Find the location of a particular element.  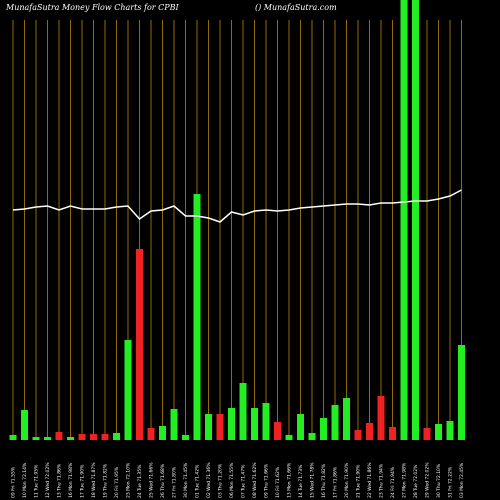

x-tick-label: 10 Mon 72.14% is located at coordinates (25, 480).